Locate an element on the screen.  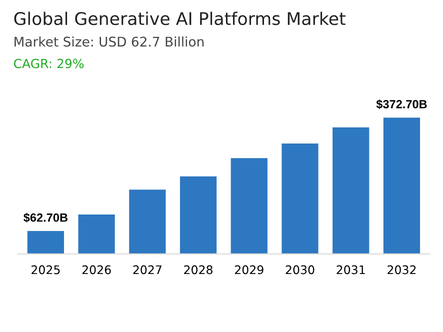
x-tick-label: 2029 is located at coordinates (249, 269).